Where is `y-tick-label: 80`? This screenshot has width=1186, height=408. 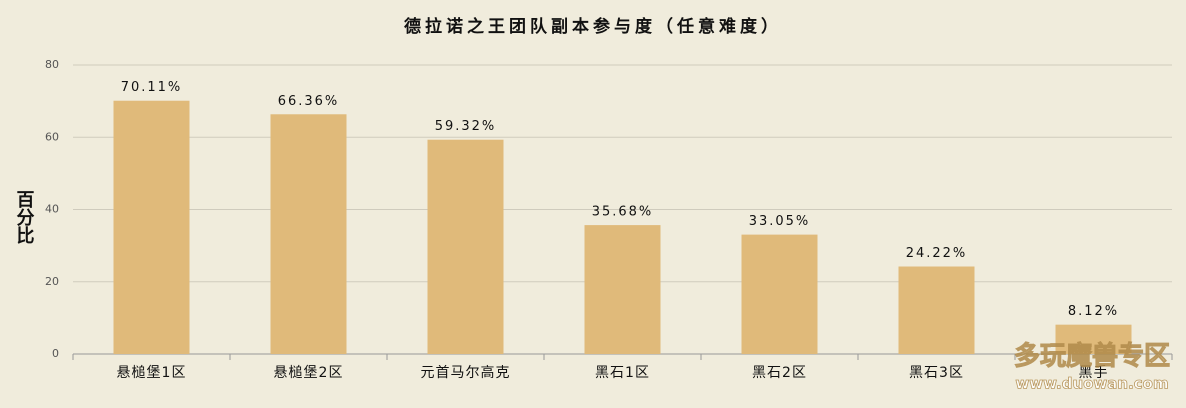
y-tick-label: 80 is located at coordinates (52, 64).